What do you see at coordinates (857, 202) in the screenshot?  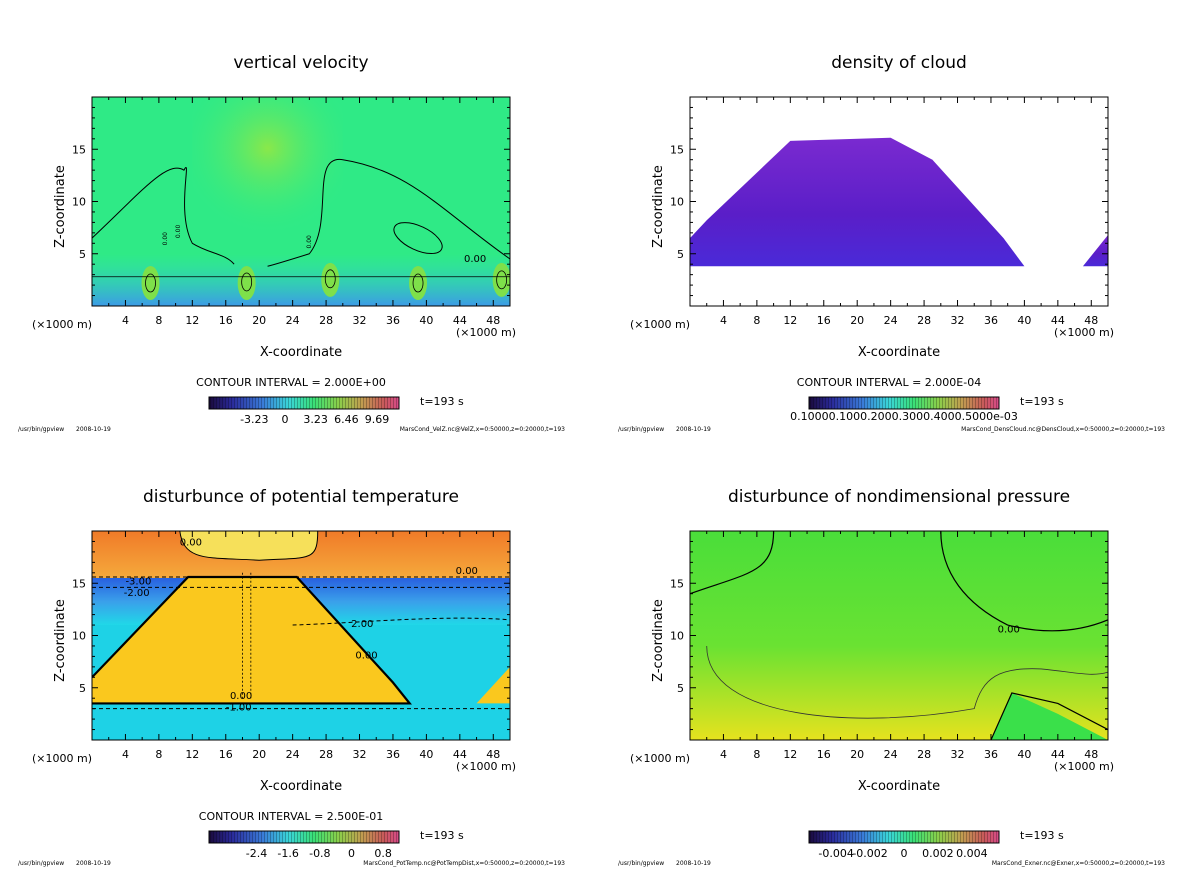 I see `cloud-region` at bounding box center [857, 202].